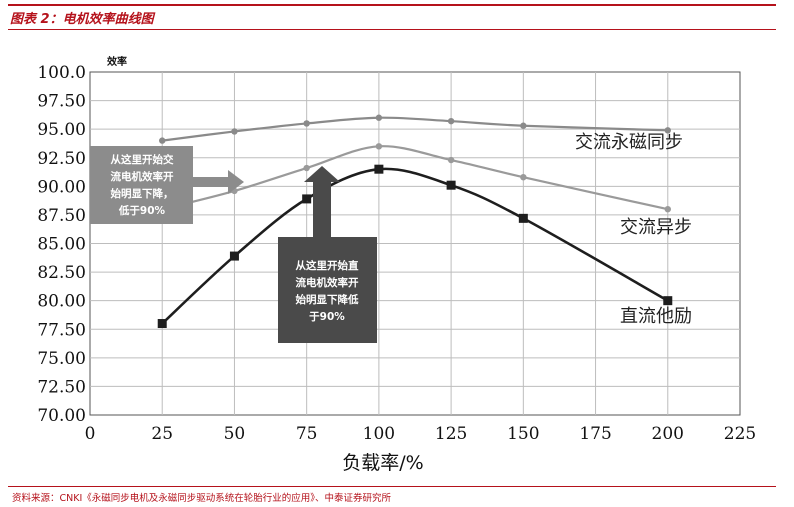 This screenshot has height=507, width=794. I want to click on y-tick-label: 90.00, so click(61, 187).